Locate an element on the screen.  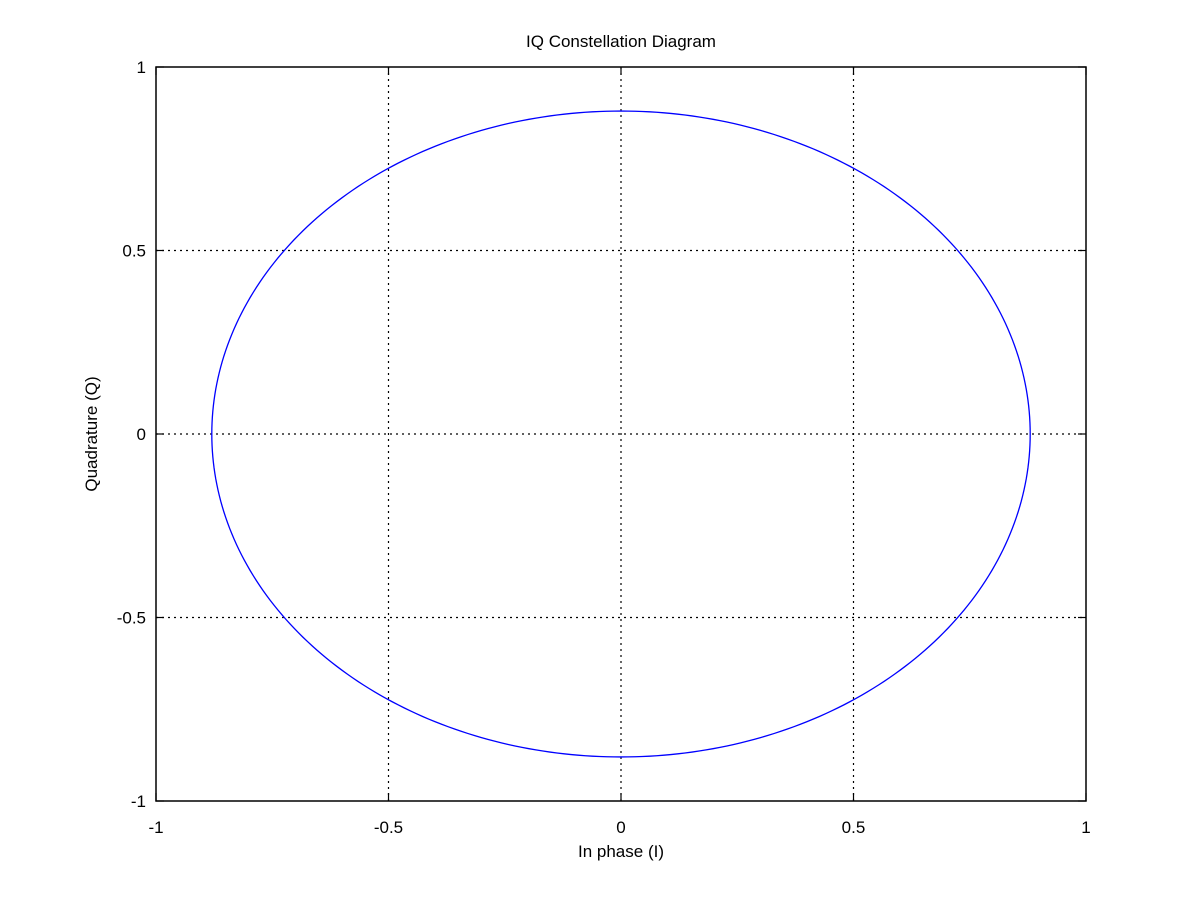
x-tick-label: 1 is located at coordinates (1085, 827).